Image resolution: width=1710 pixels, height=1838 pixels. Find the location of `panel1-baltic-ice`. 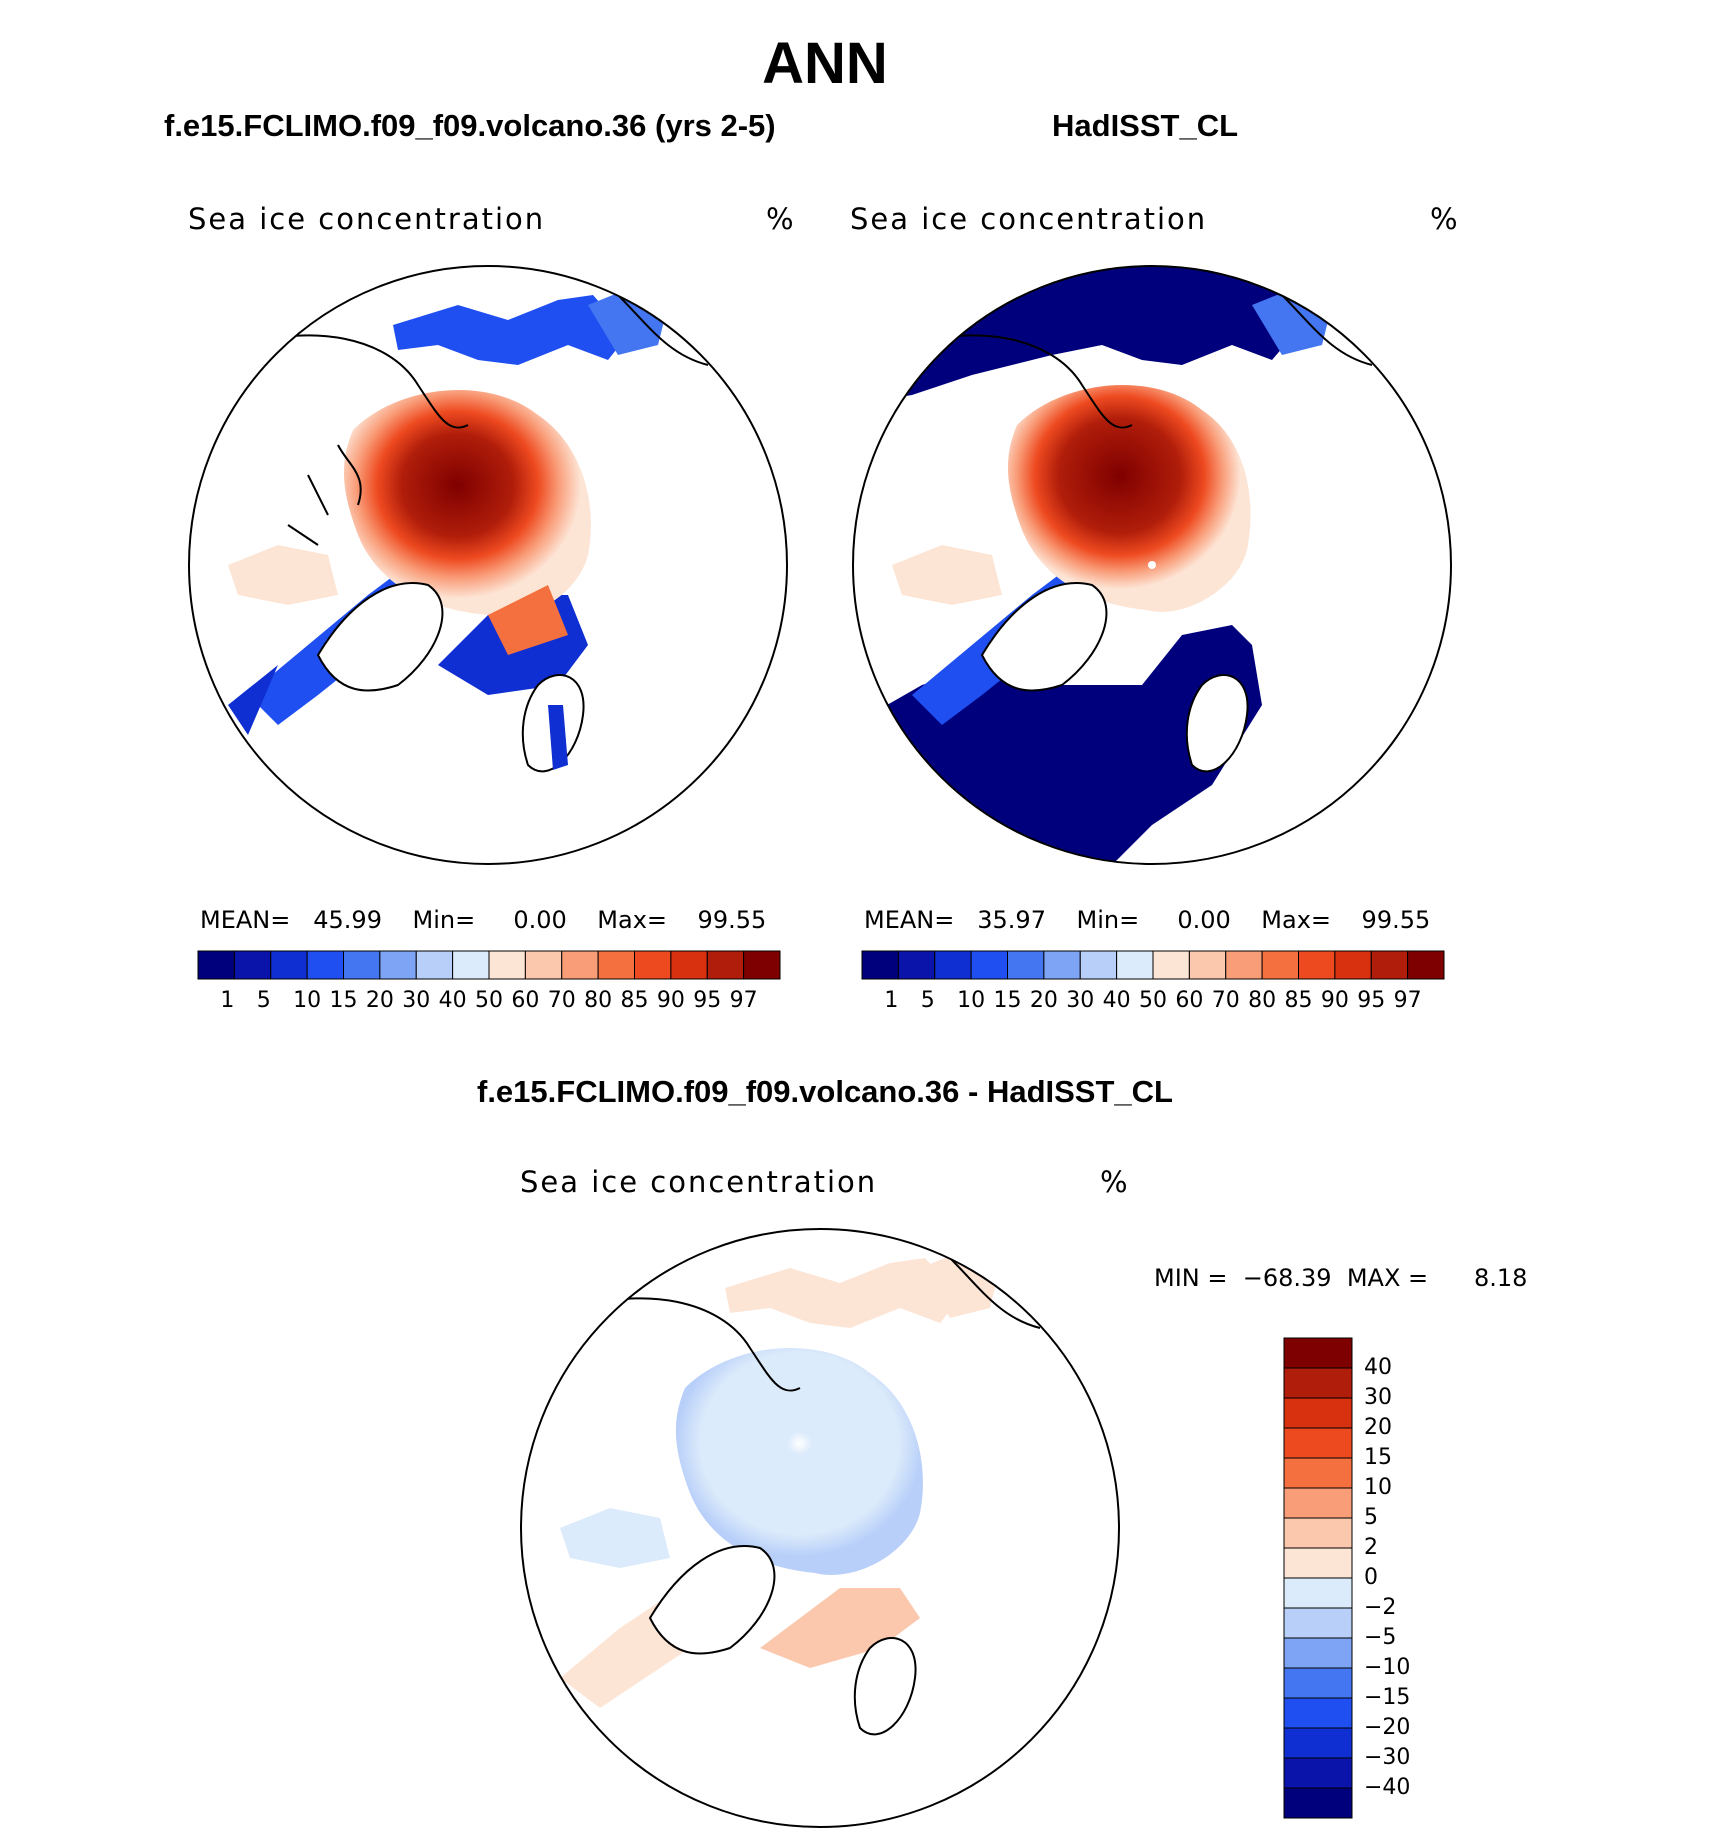

panel1-baltic-ice is located at coordinates (558, 737).